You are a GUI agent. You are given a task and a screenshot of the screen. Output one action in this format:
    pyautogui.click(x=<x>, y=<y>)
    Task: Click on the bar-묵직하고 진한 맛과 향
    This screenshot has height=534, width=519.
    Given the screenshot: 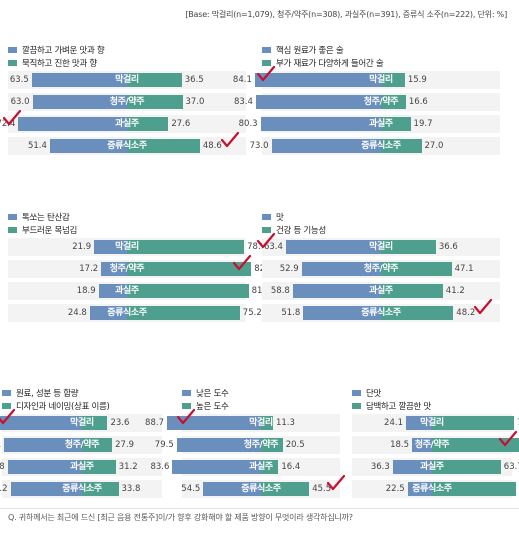 What is the action you would take?
    pyautogui.click(x=163, y=146)
    